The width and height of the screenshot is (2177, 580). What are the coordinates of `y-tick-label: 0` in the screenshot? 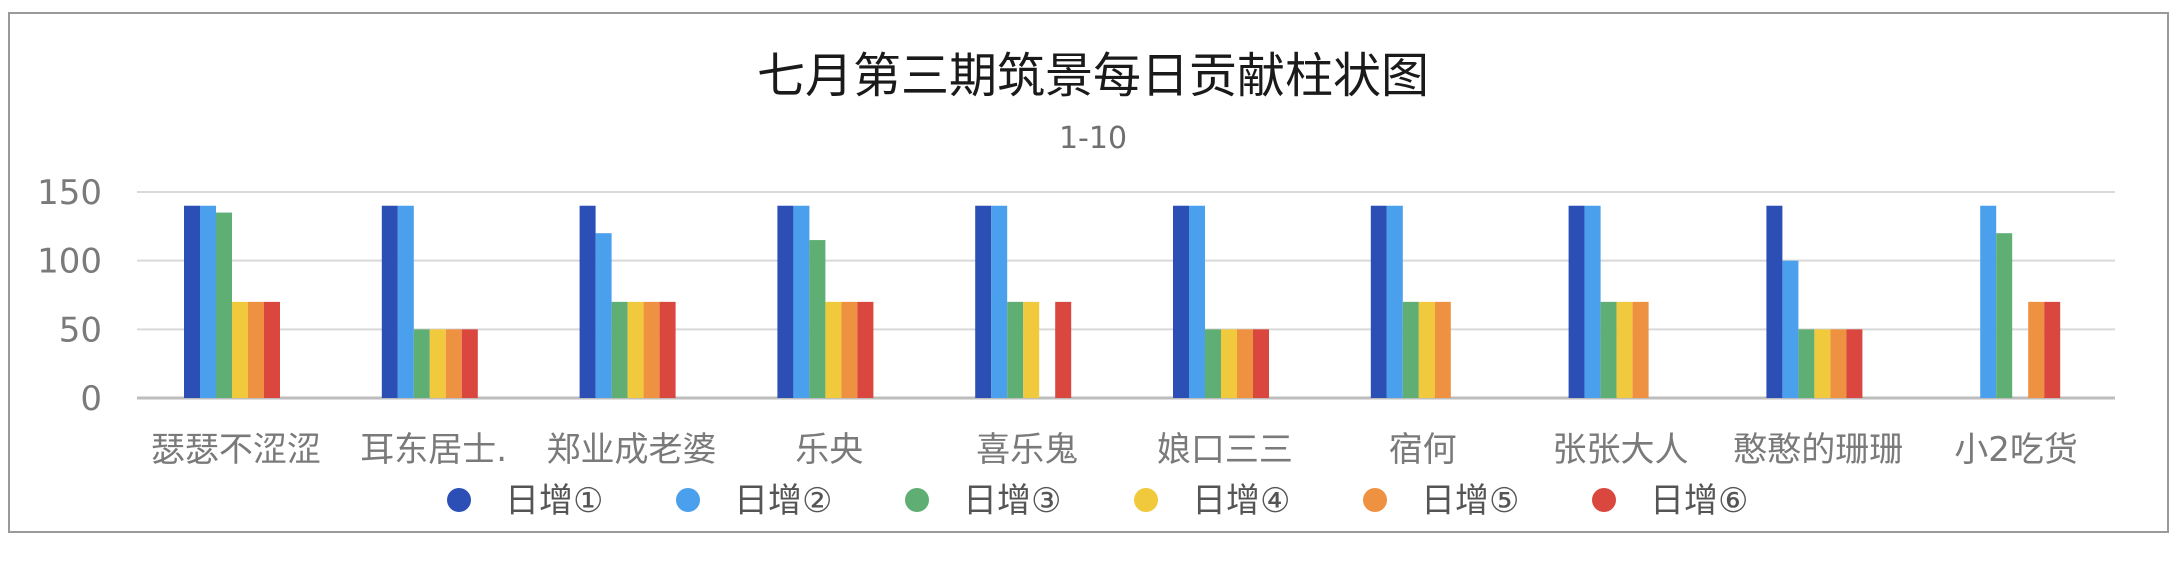 It's located at (91, 399).